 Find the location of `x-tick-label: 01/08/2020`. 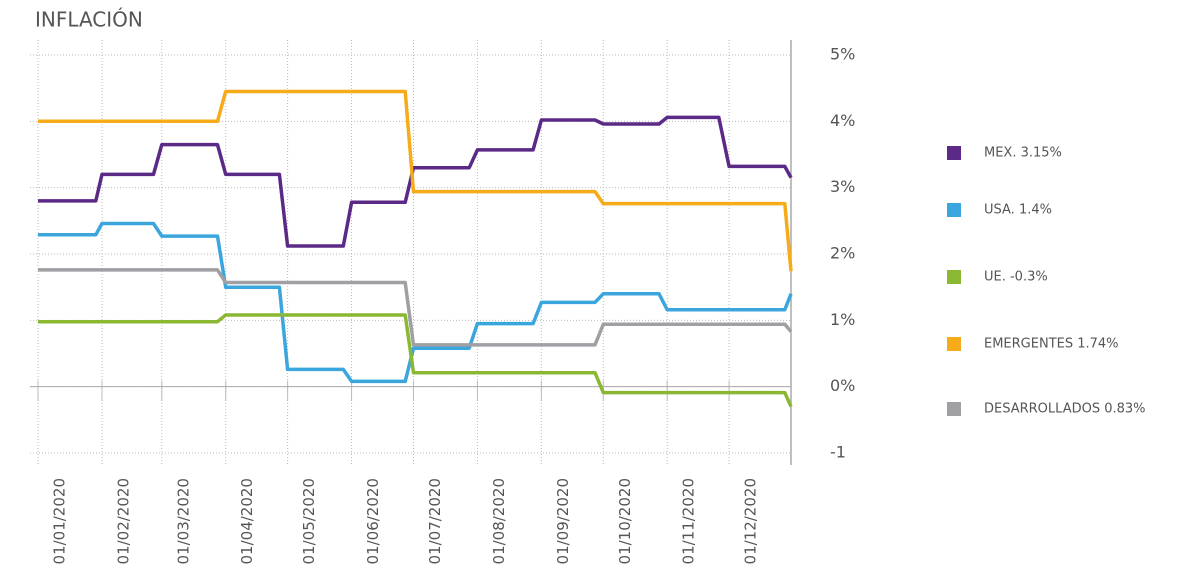

x-tick-label: 01/08/2020 is located at coordinates (499, 521).